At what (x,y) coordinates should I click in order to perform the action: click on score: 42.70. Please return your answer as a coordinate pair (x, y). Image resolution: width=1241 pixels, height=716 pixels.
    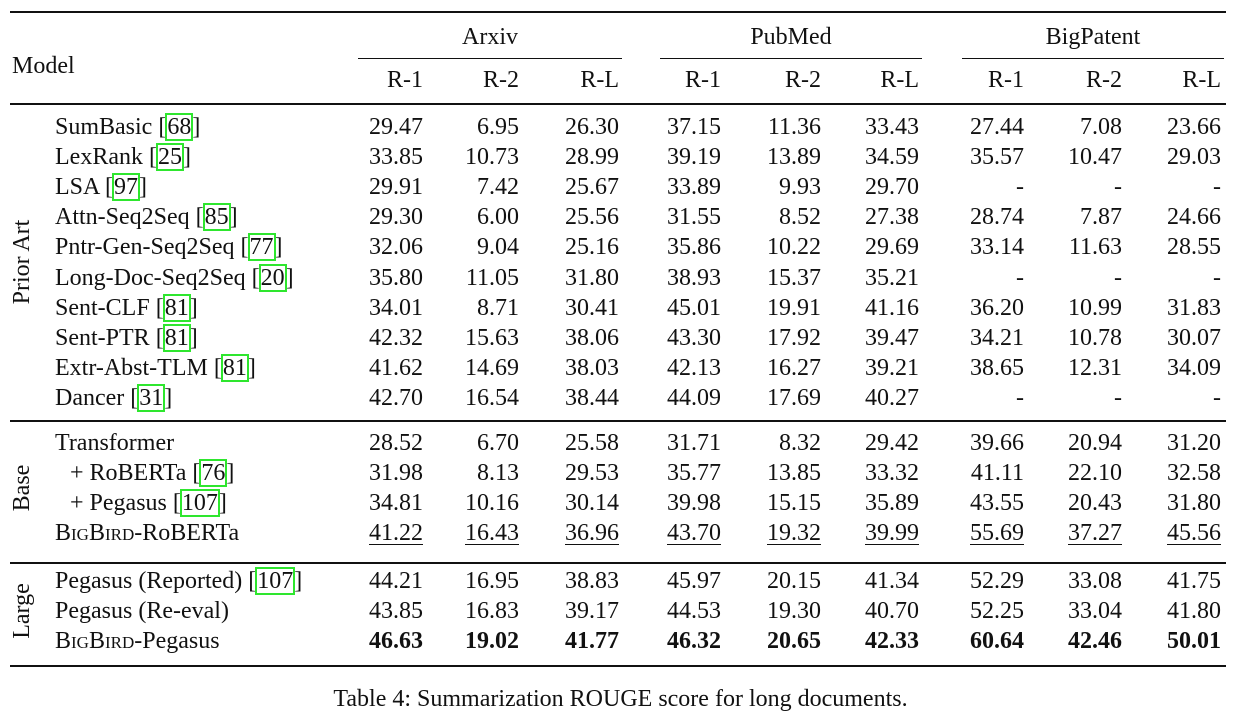
    Looking at the image, I should click on (396, 397).